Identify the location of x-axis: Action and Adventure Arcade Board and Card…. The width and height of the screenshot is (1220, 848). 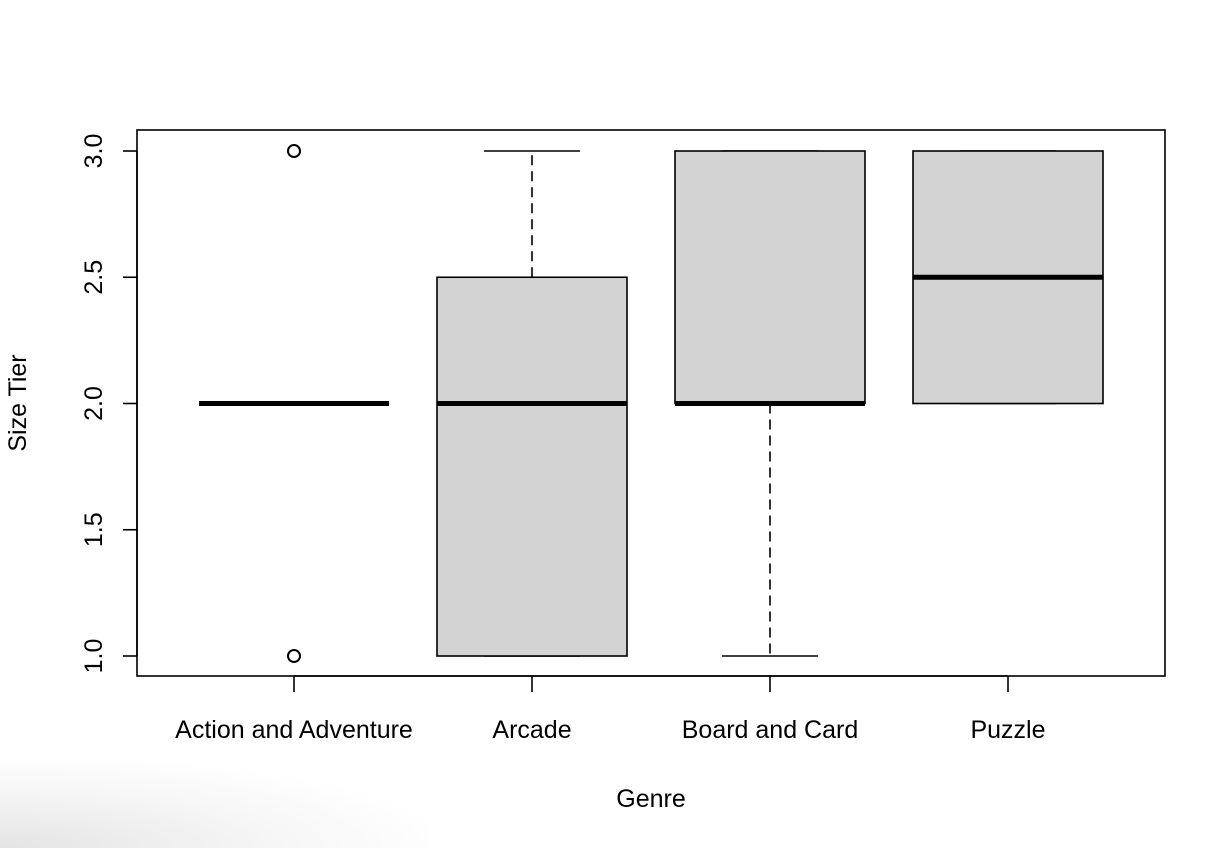
(610, 709).